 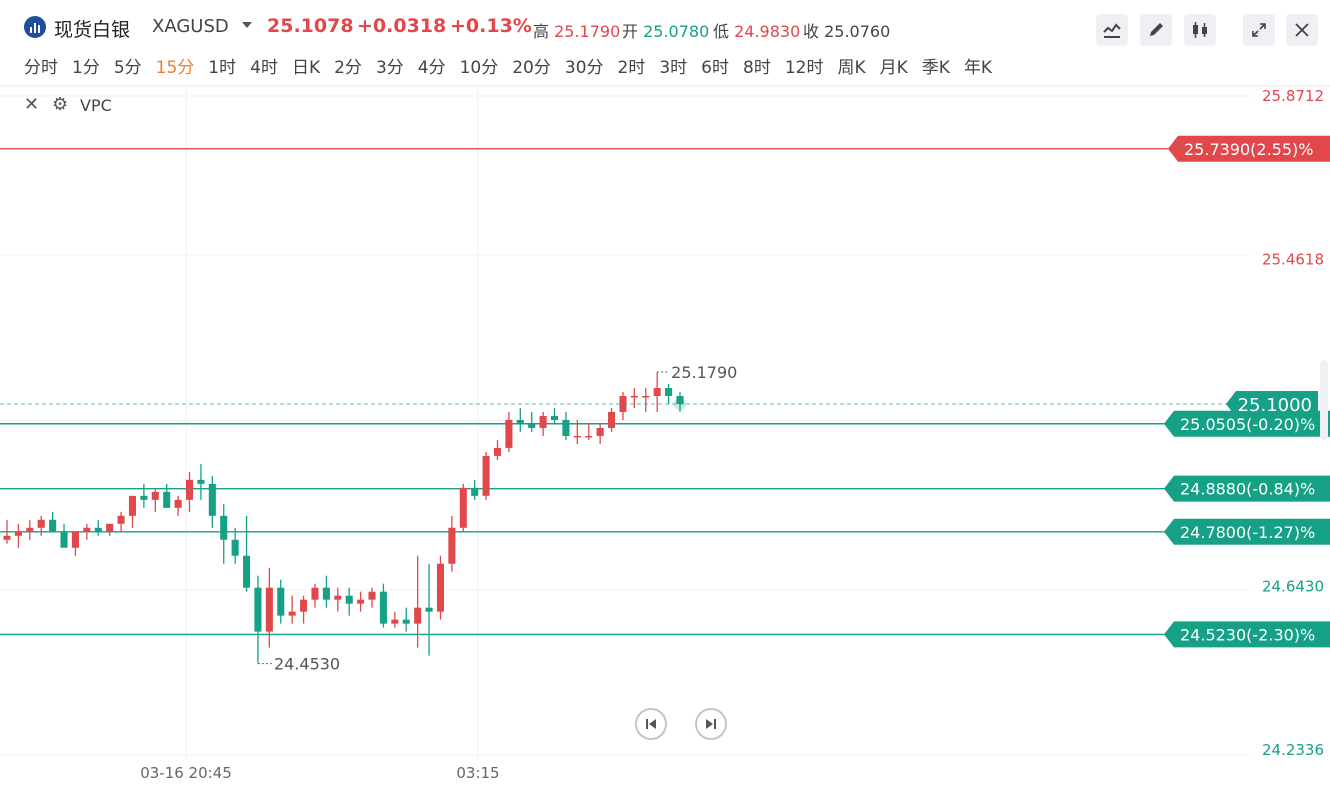 What do you see at coordinates (935, 68) in the screenshot?
I see `period-tab: 季K` at bounding box center [935, 68].